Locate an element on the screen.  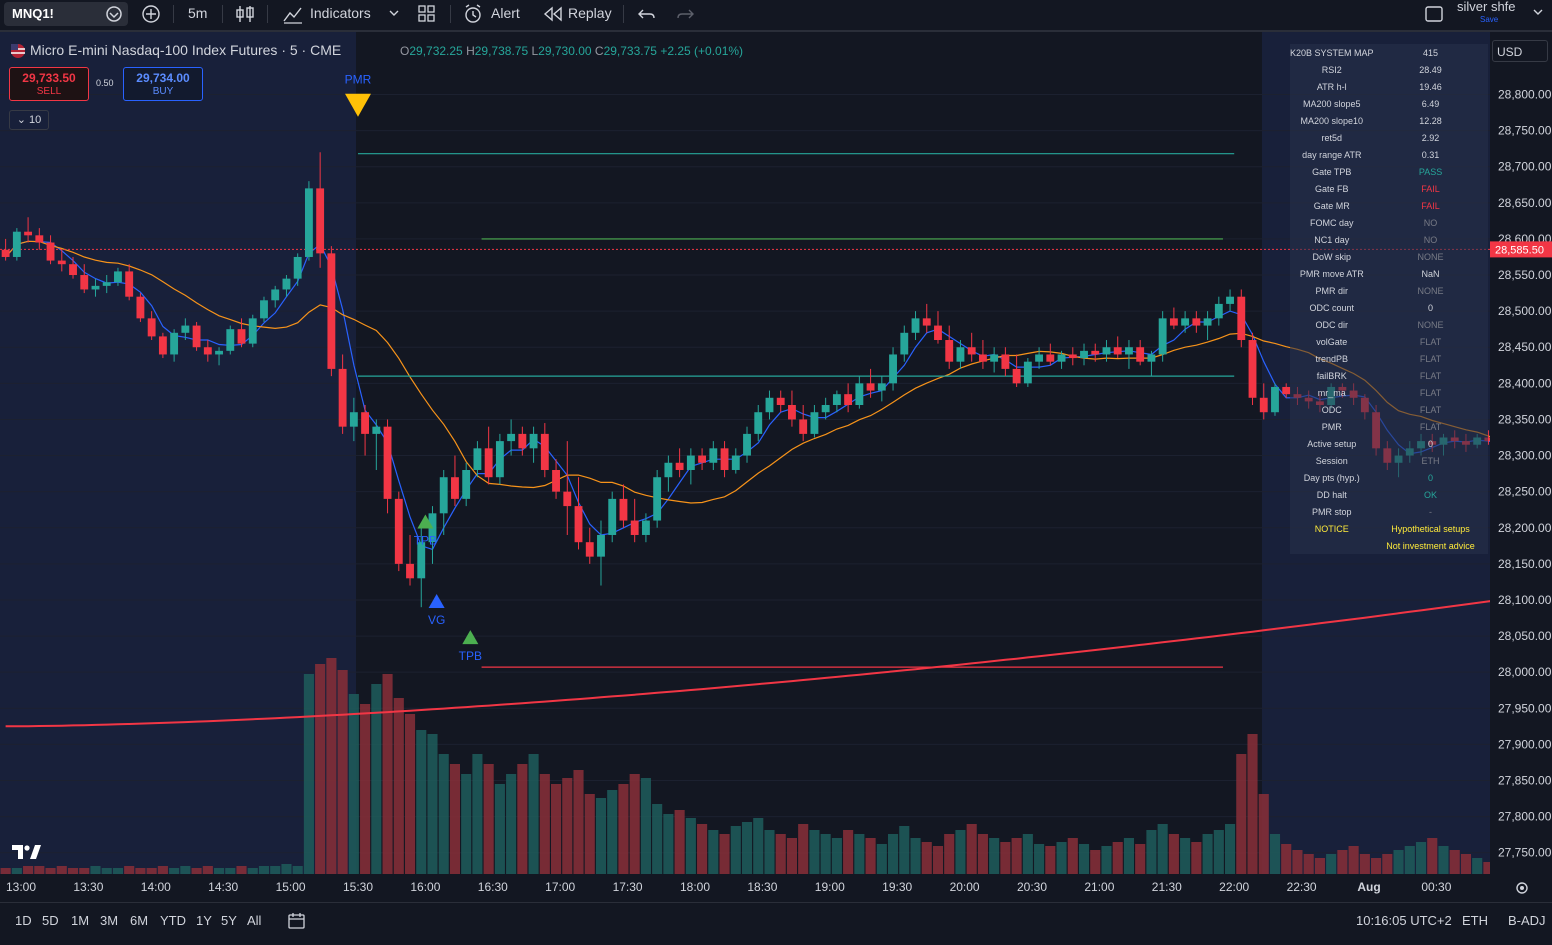
alert-icon is located at coordinates (473, 14).